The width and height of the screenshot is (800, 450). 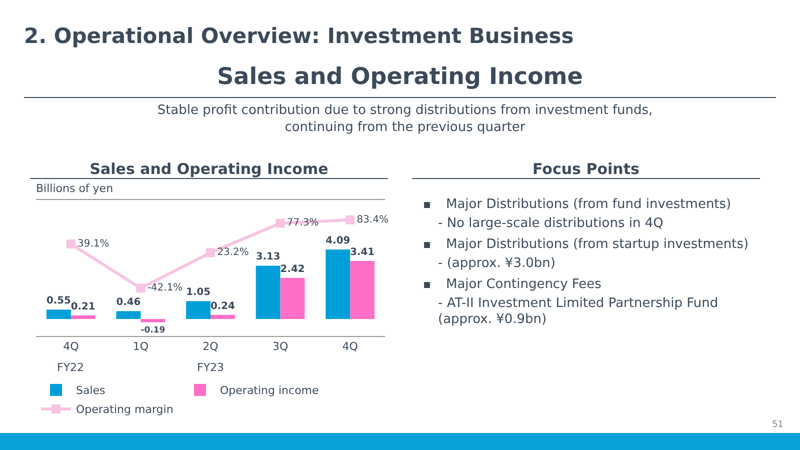 I want to click on chart-title: Sales and Operating Income, so click(x=209, y=169).